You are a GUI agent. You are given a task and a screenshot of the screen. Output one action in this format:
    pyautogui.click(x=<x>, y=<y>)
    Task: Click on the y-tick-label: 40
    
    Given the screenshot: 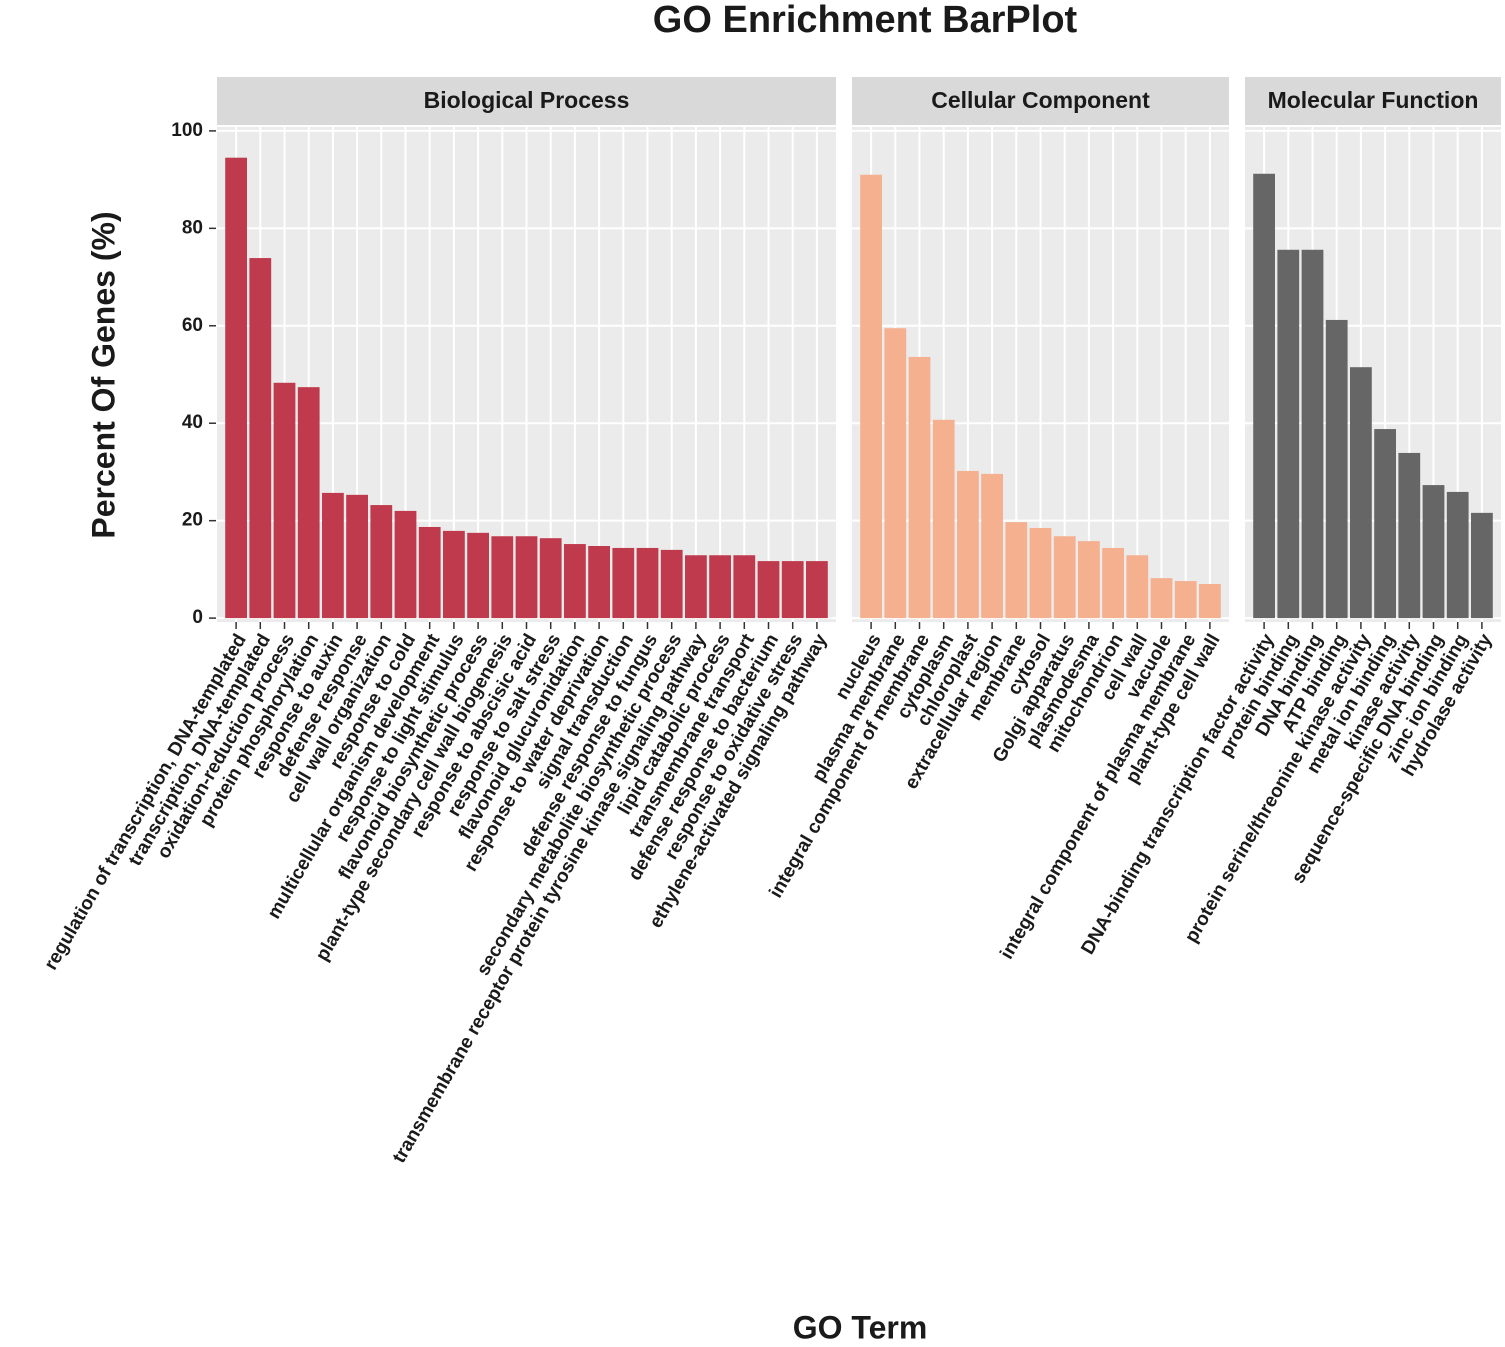 What is the action you would take?
    pyautogui.click(x=192, y=422)
    